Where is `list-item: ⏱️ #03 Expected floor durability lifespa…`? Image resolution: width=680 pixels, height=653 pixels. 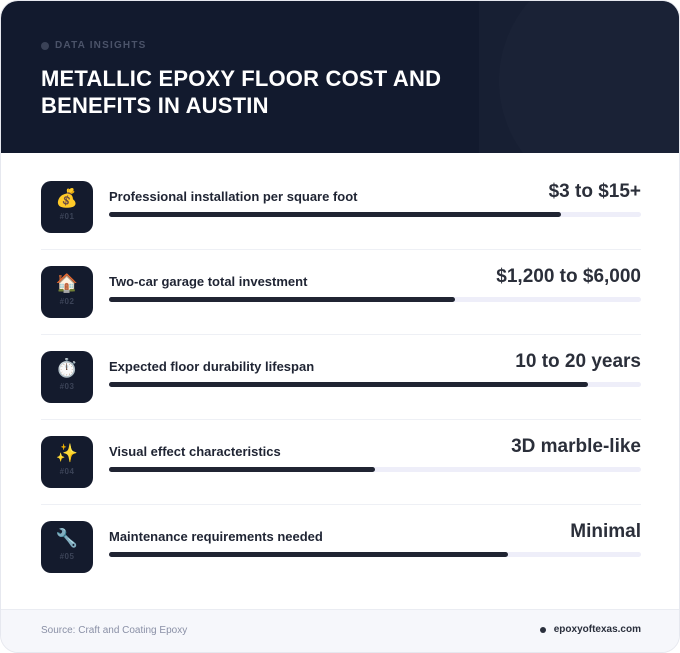
list-item: ⏱️ #03 Expected floor durability lifespa… is located at coordinates (341, 377).